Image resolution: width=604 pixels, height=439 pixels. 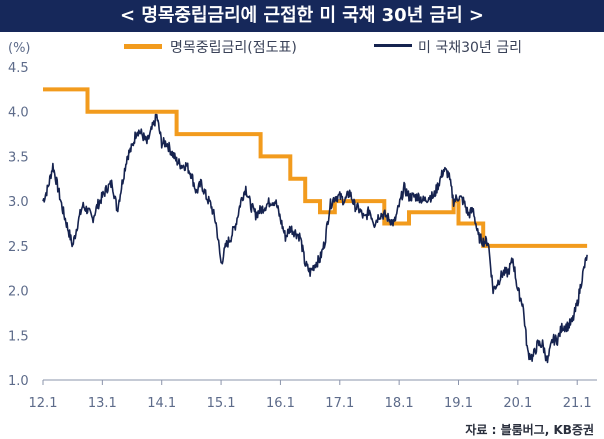 I want to click on x-tick-label: 18.1, so click(x=399, y=403).